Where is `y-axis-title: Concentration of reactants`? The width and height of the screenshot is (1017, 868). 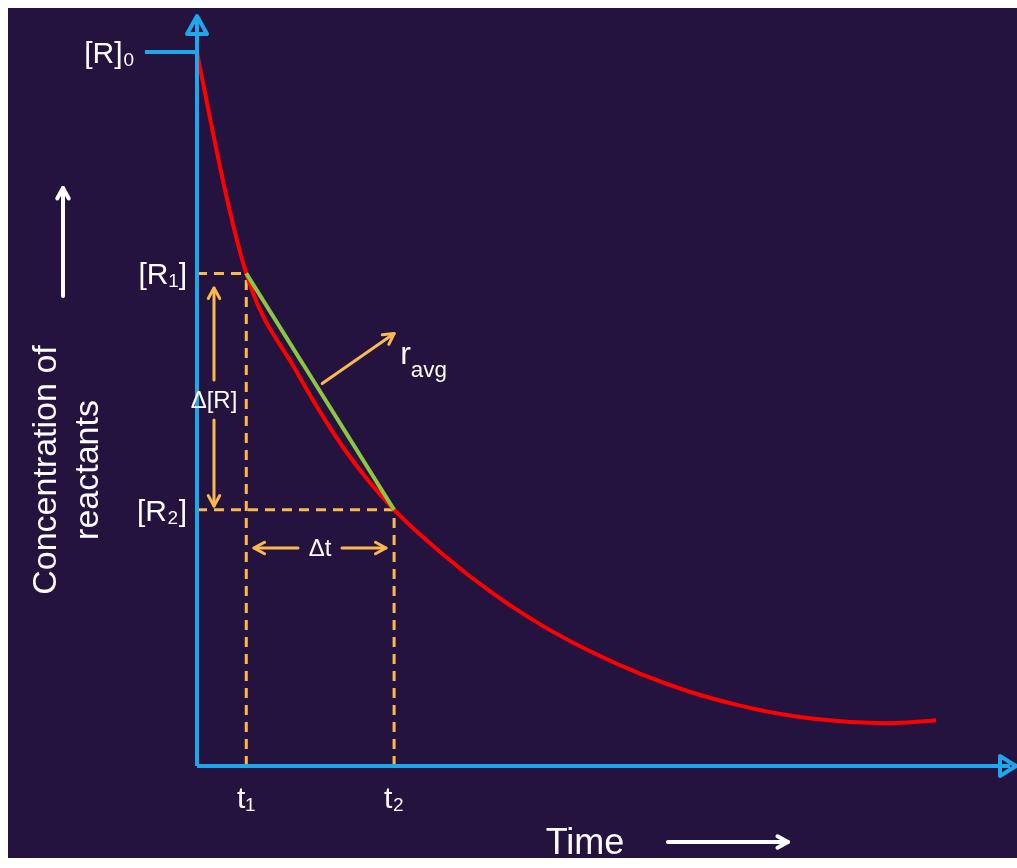 y-axis-title: Concentration of reactants is located at coordinates (65, 470).